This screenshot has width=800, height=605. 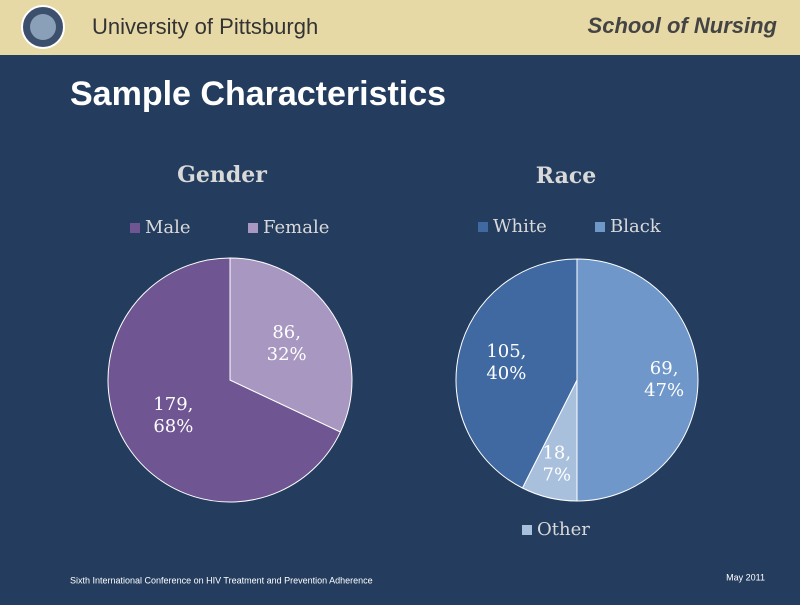 What do you see at coordinates (222, 175) in the screenshot?
I see `chart-title: Gender` at bounding box center [222, 175].